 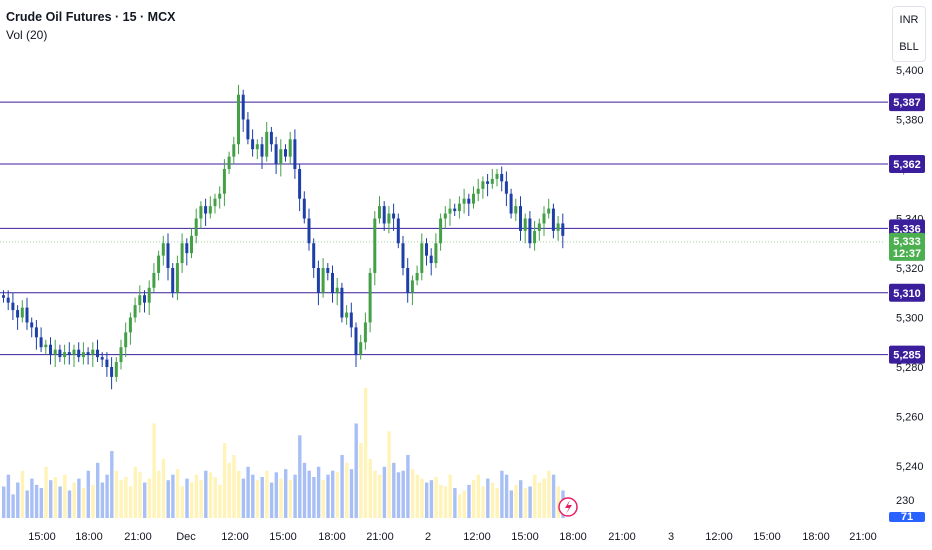 I want to click on x-tick-label: Dec, so click(x=186, y=537).